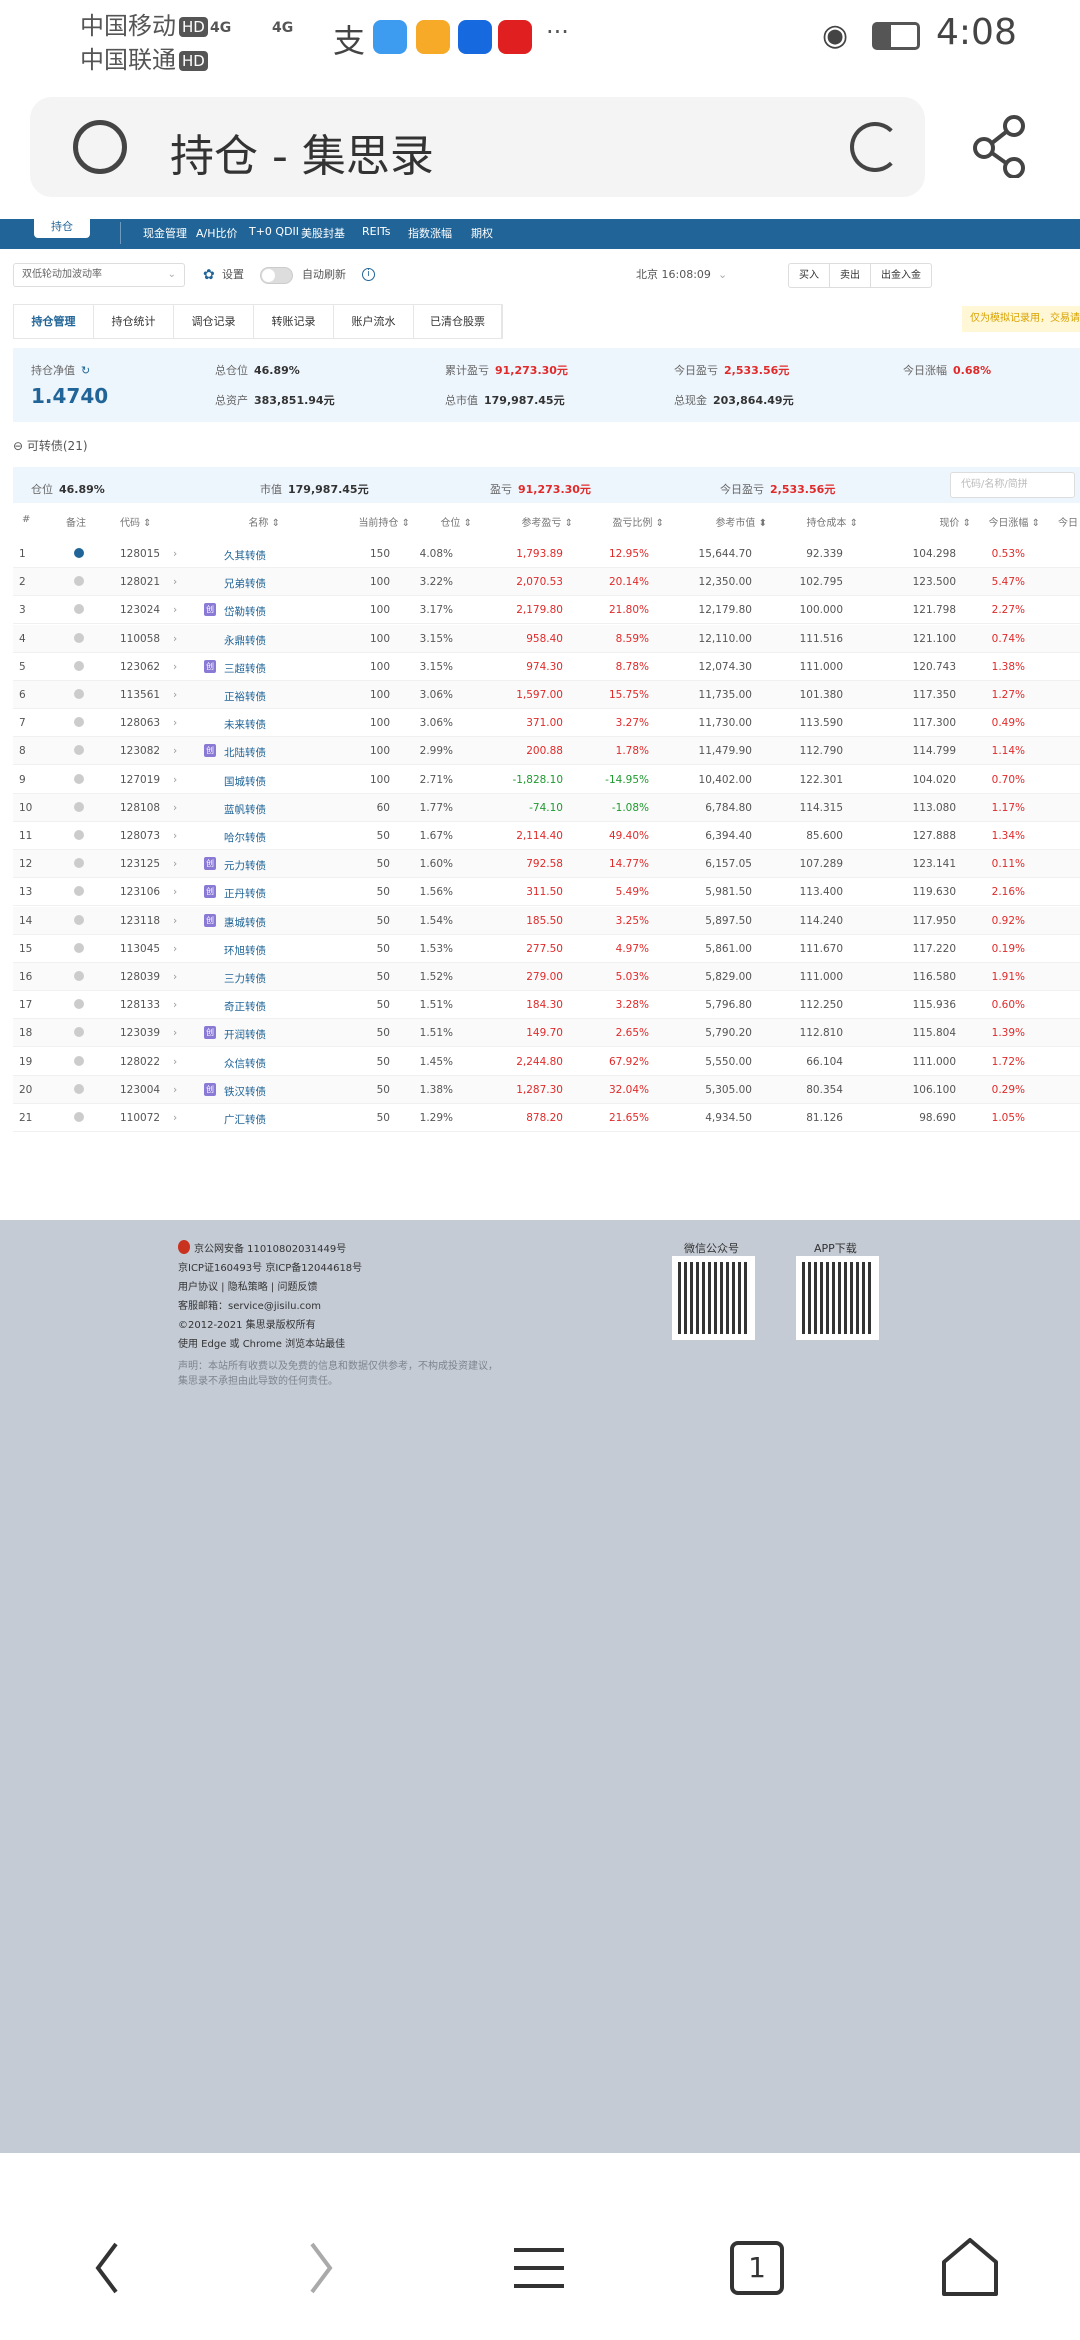 This screenshot has height=2340, width=1080. Describe the element at coordinates (875, 147) in the screenshot. I see `refresh-icon` at that location.